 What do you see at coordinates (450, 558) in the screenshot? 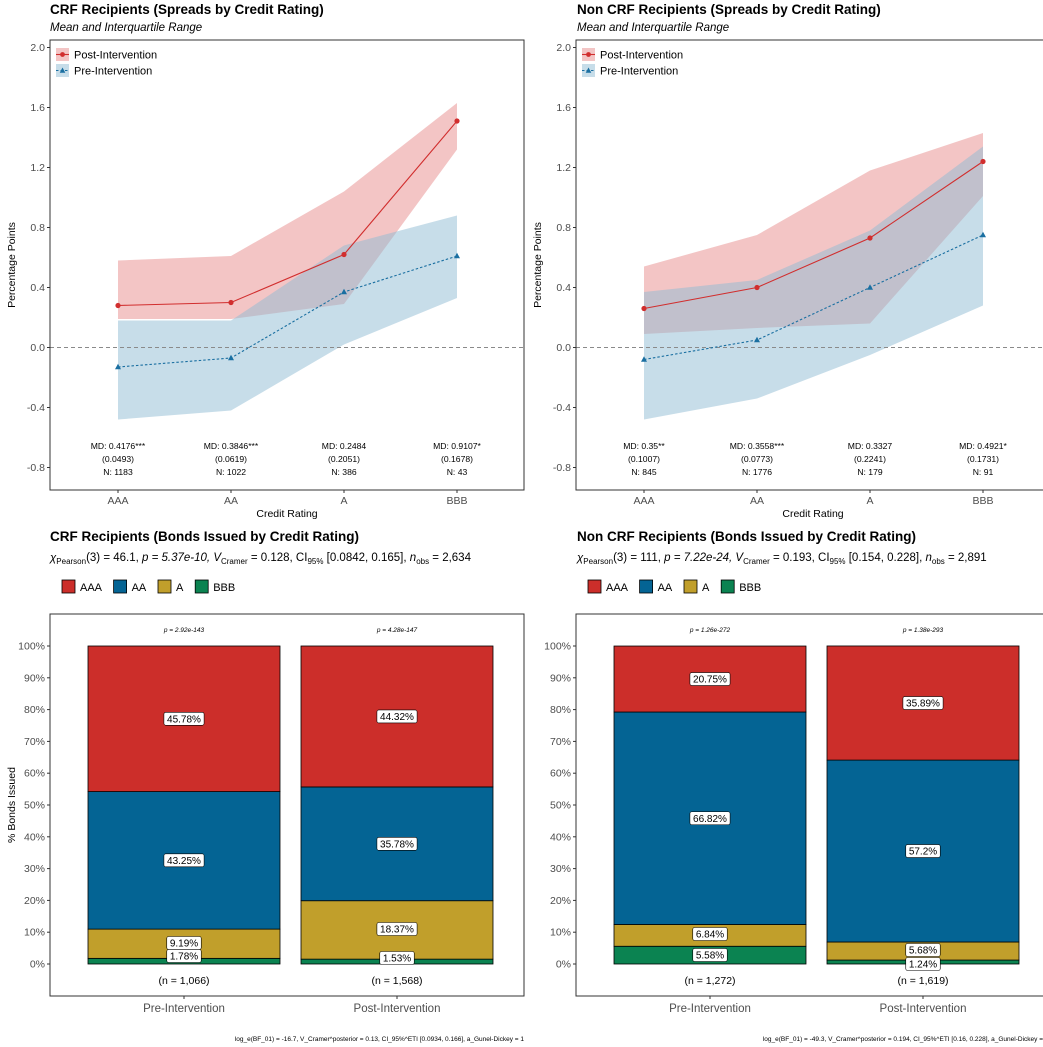
I see `stat-part: = 2,634` at bounding box center [450, 558].